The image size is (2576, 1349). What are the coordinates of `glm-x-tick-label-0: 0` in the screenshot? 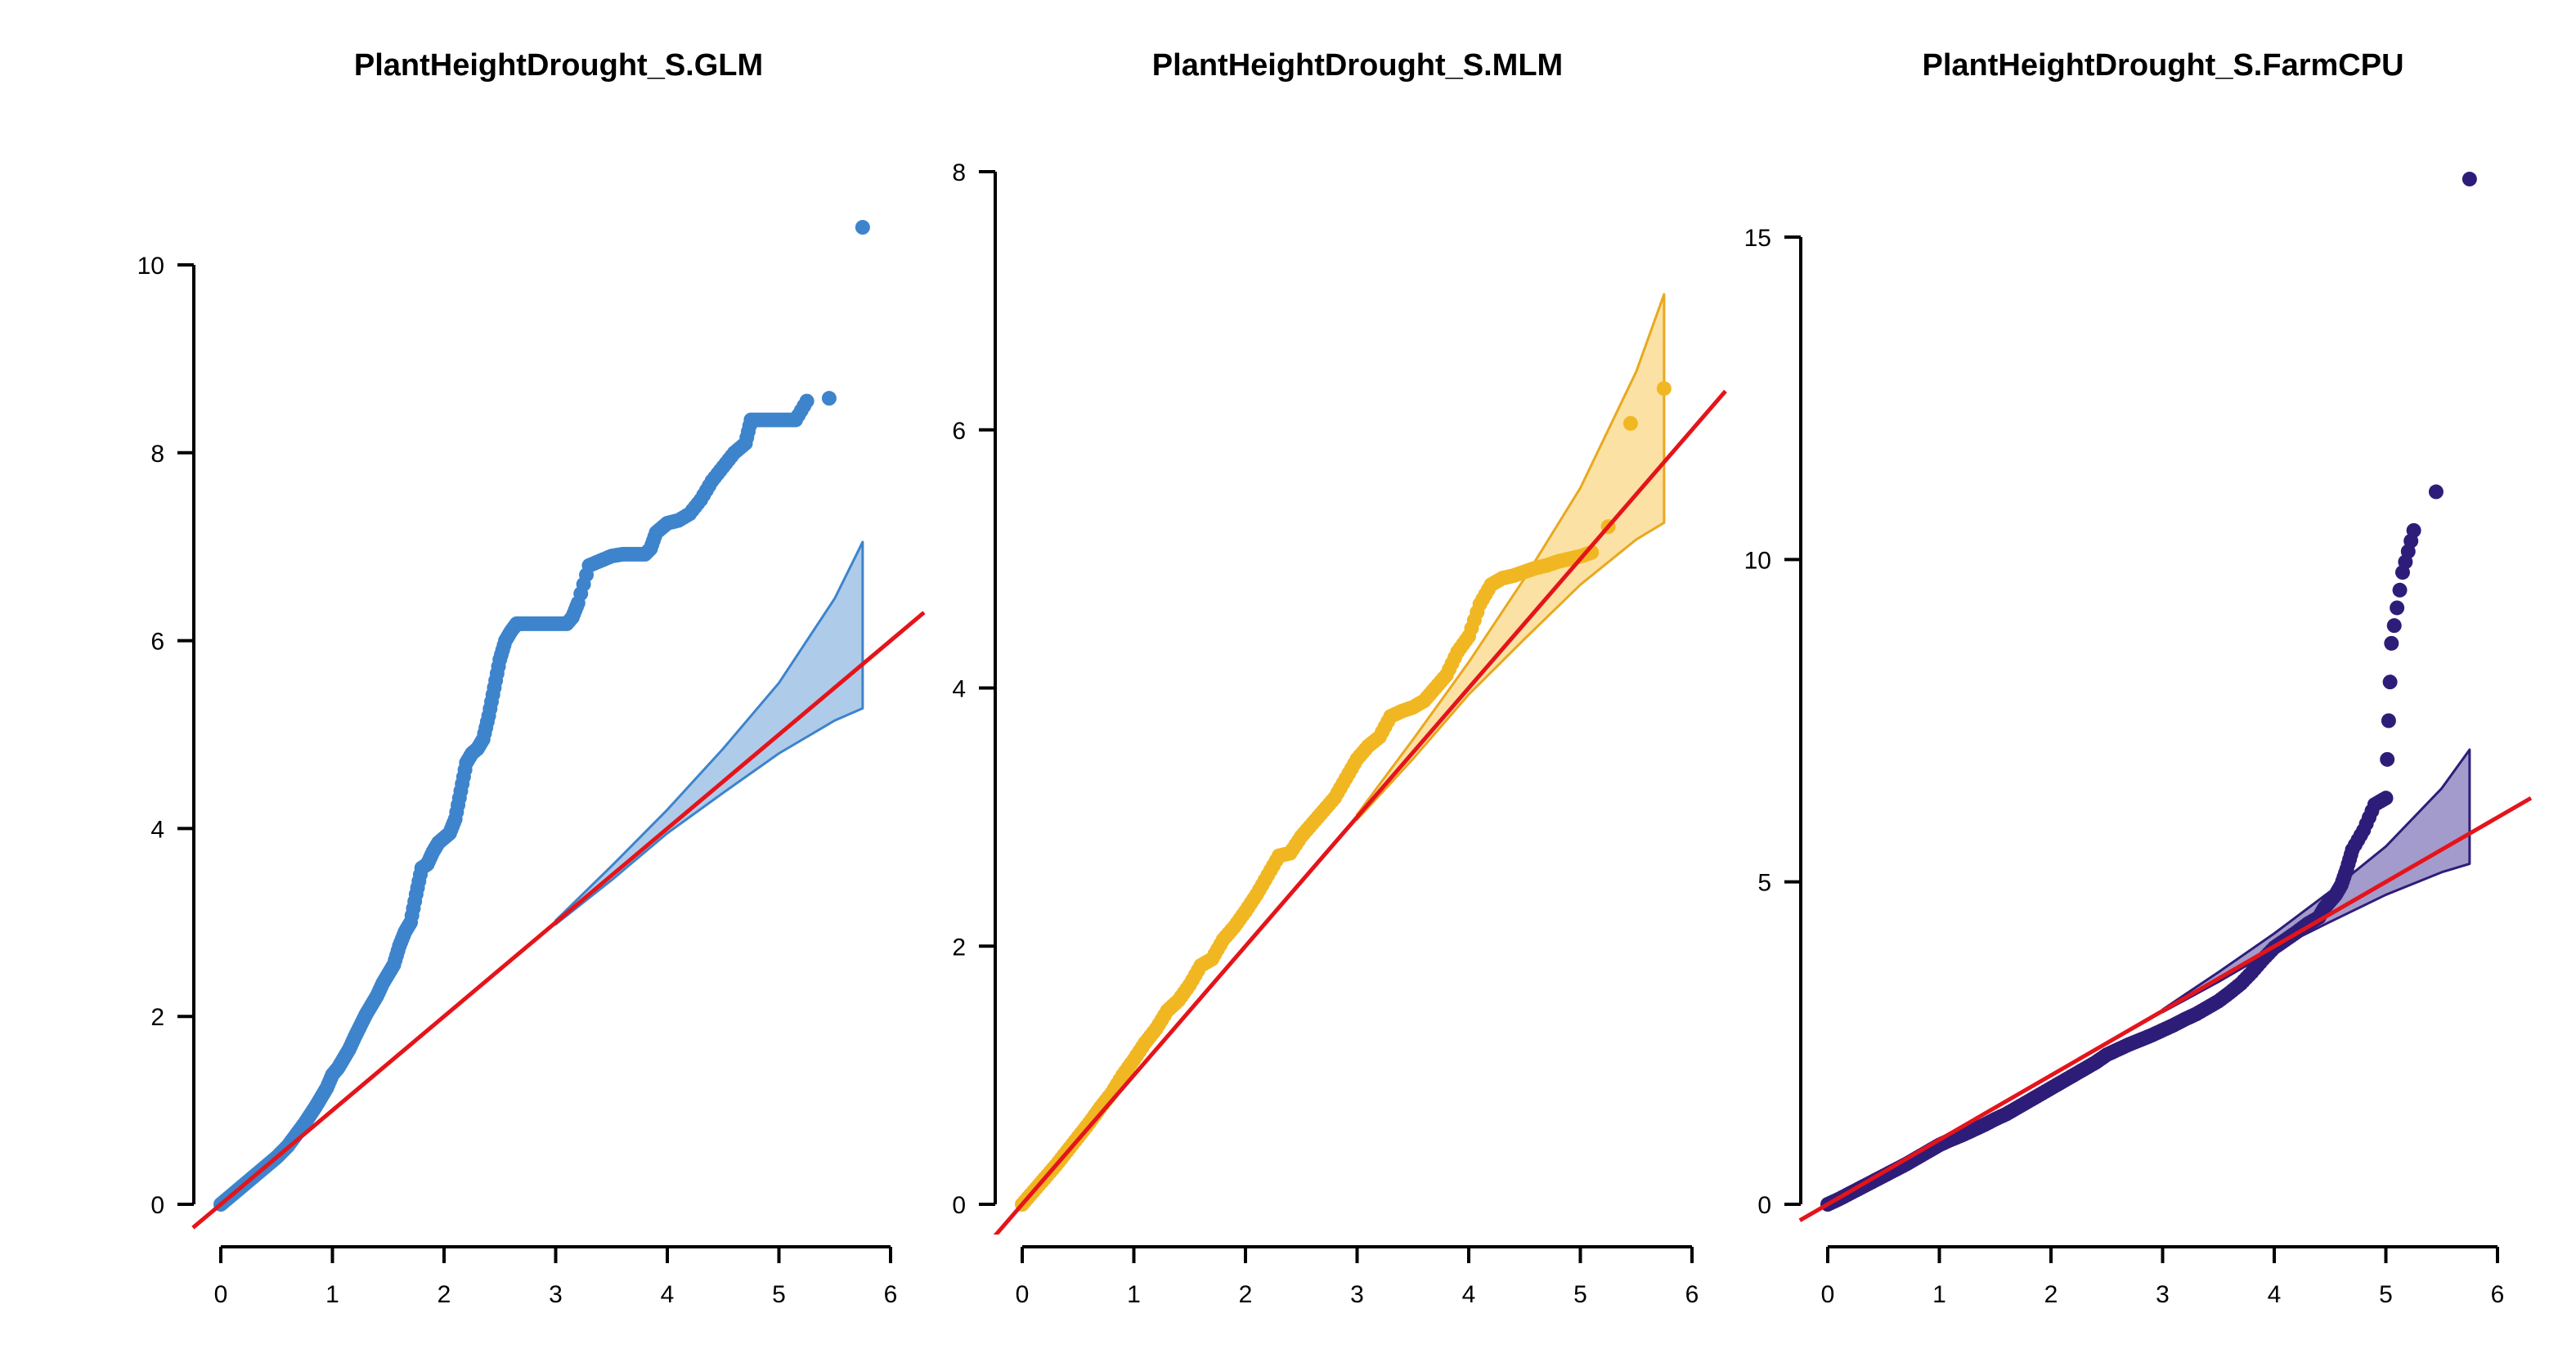 It's located at (221, 1295).